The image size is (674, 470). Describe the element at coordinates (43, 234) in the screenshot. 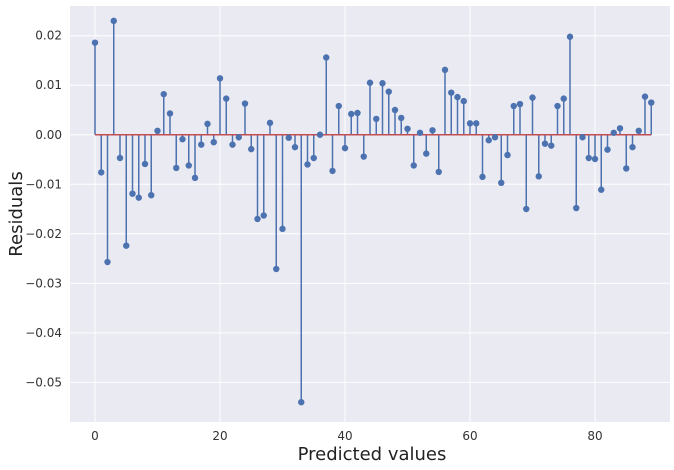

I see `y-tick-label: −0.02` at that location.